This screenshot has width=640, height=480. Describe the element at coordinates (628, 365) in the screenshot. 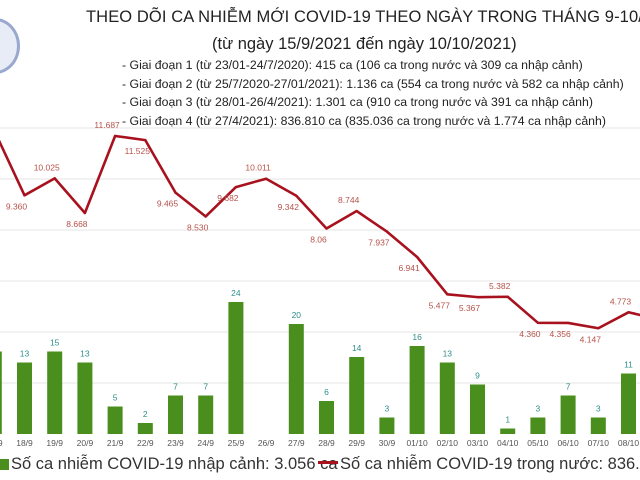

I see `bar-value-label: 11` at that location.